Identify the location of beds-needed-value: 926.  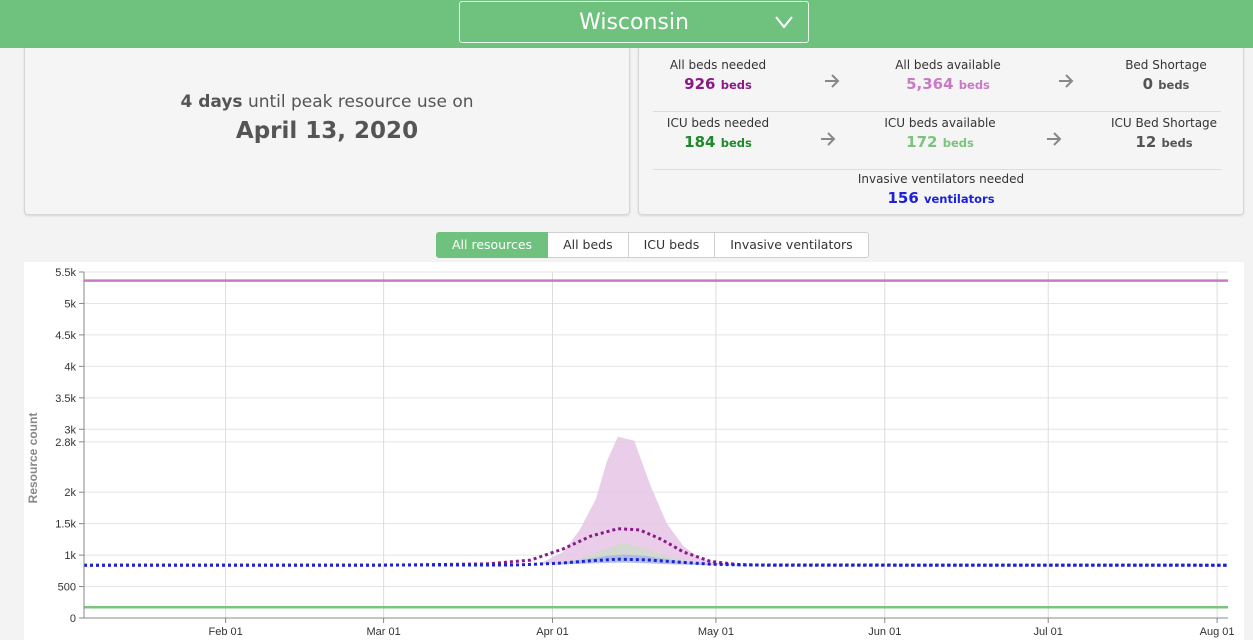
(700, 84).